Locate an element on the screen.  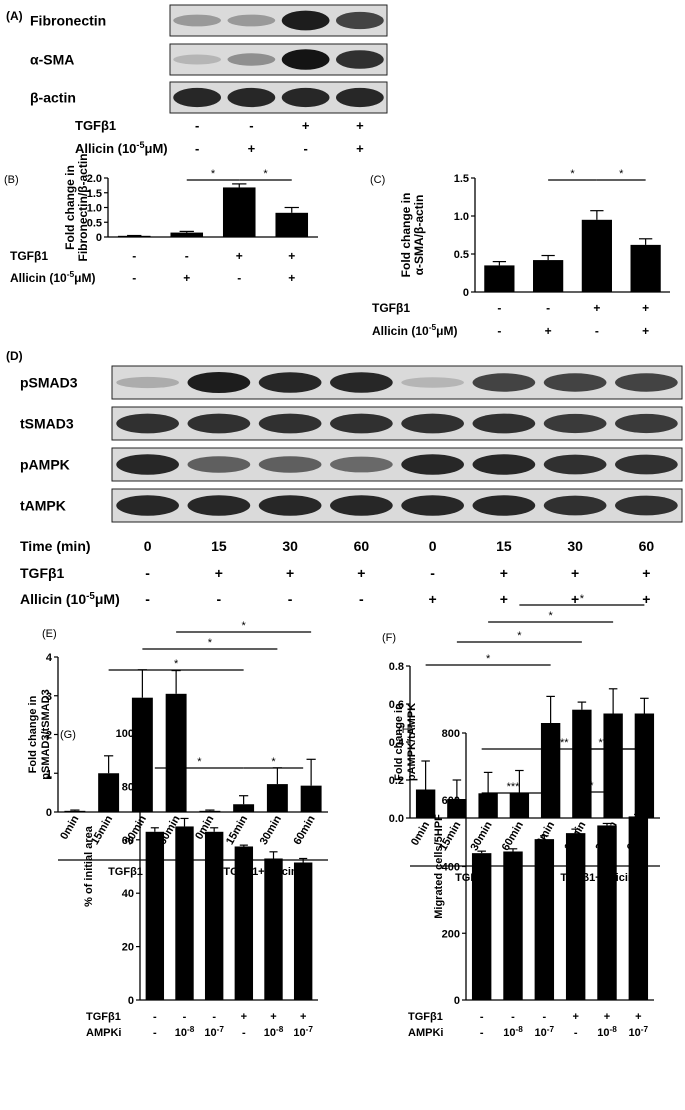
condition-label-sup: -5 is located at coordinates (90, 596).